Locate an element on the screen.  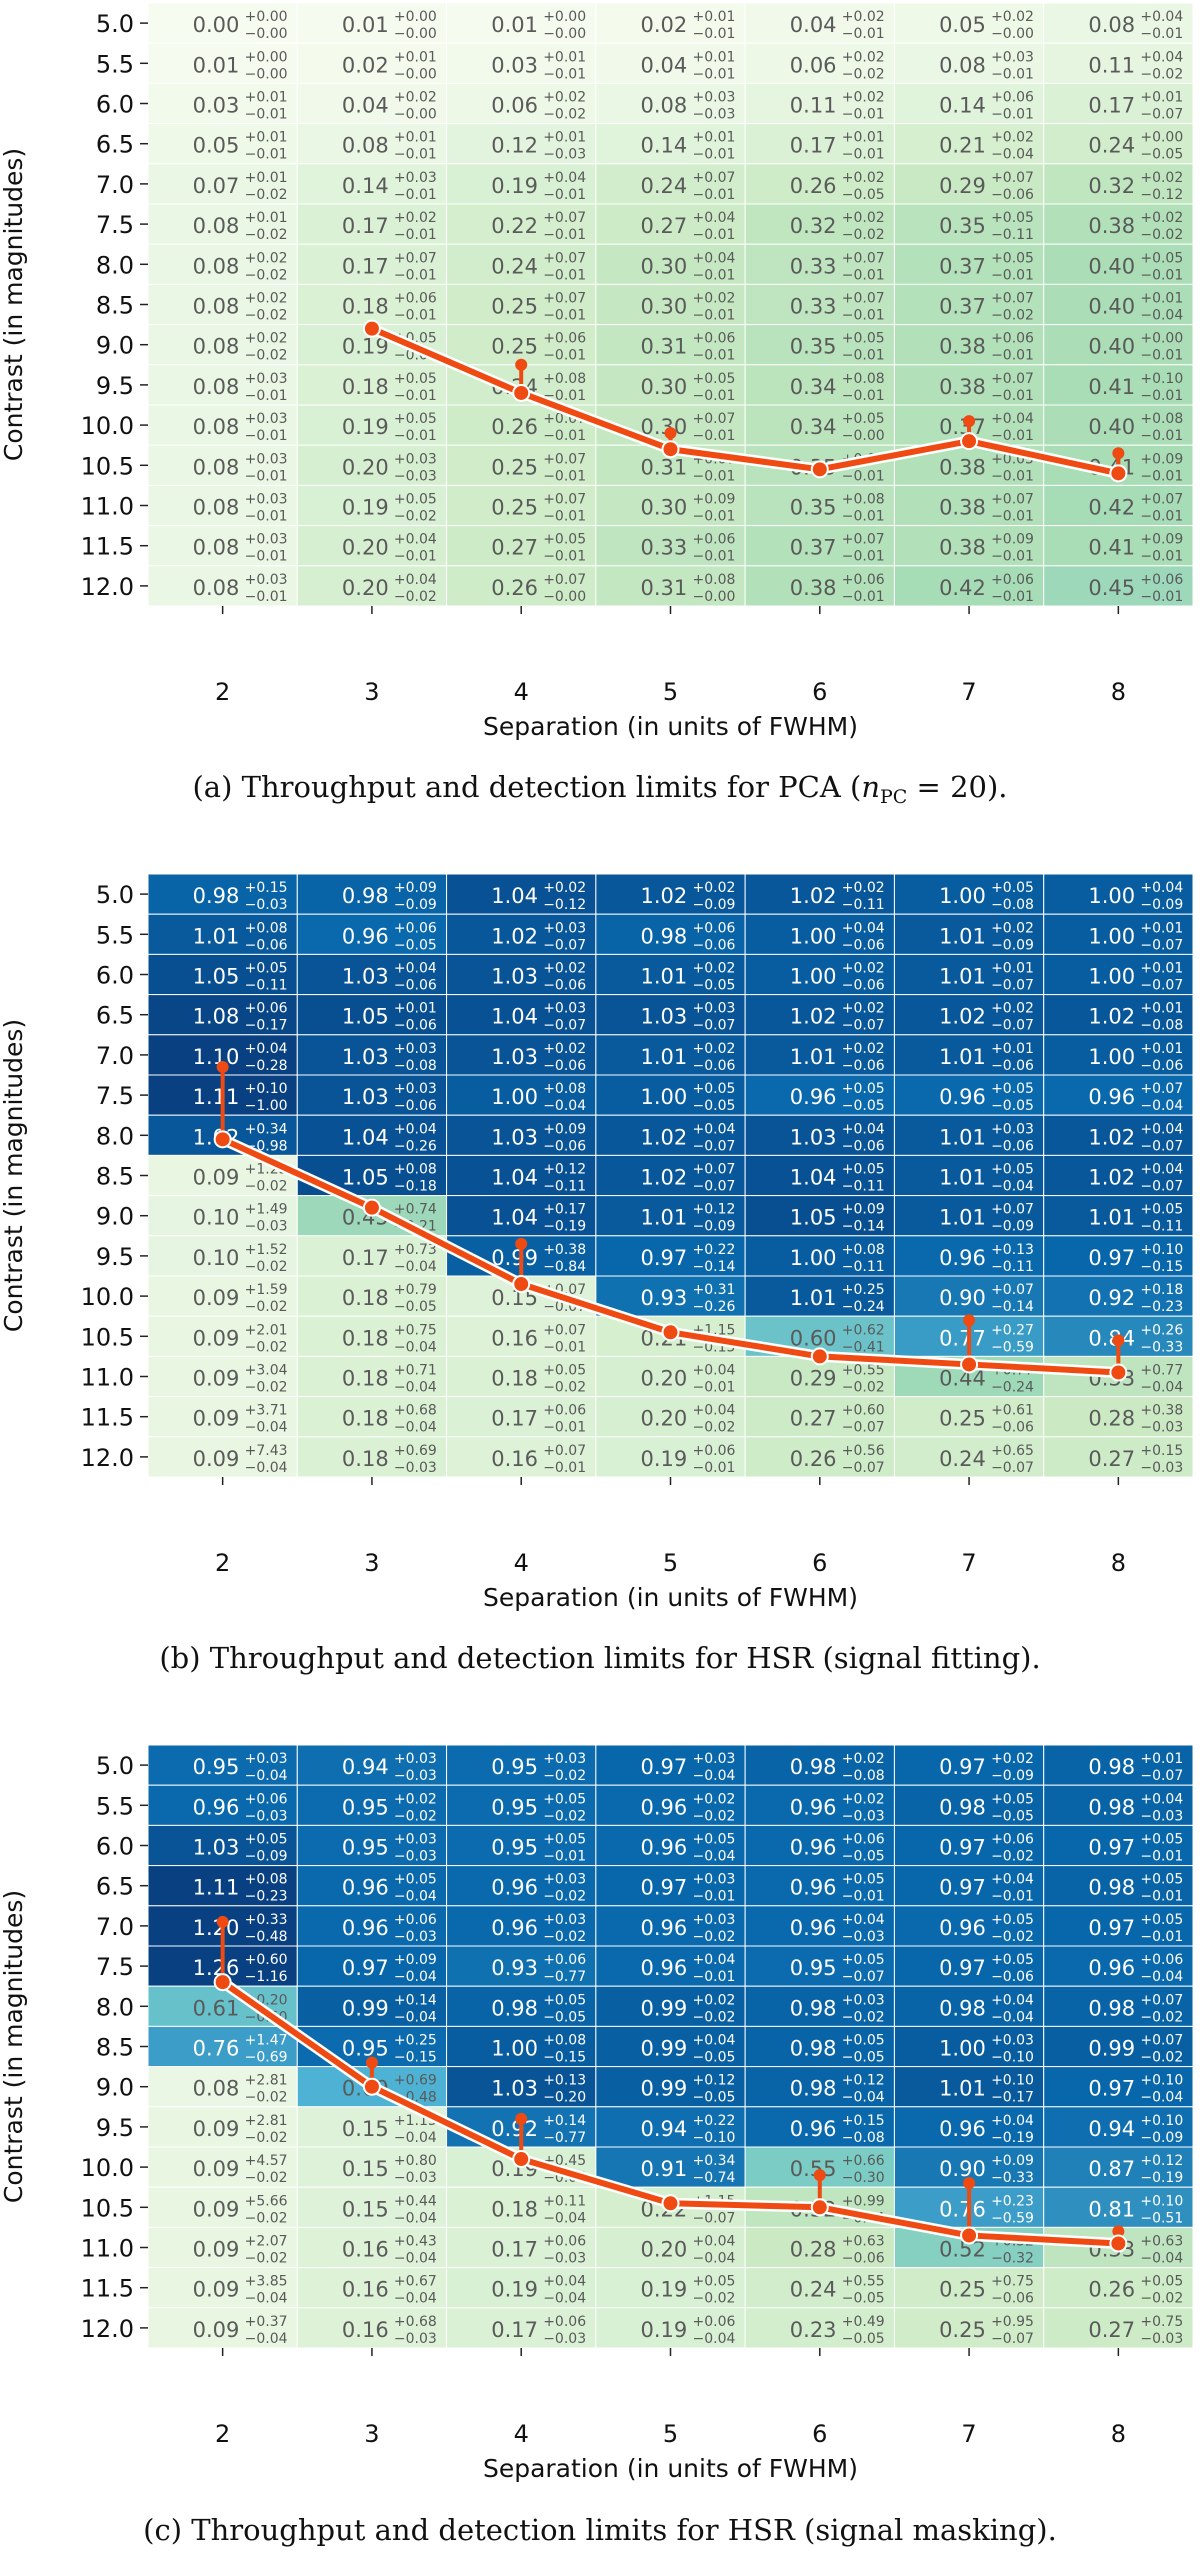
y-tick-label: 12.0 is located at coordinates (107, 1458).